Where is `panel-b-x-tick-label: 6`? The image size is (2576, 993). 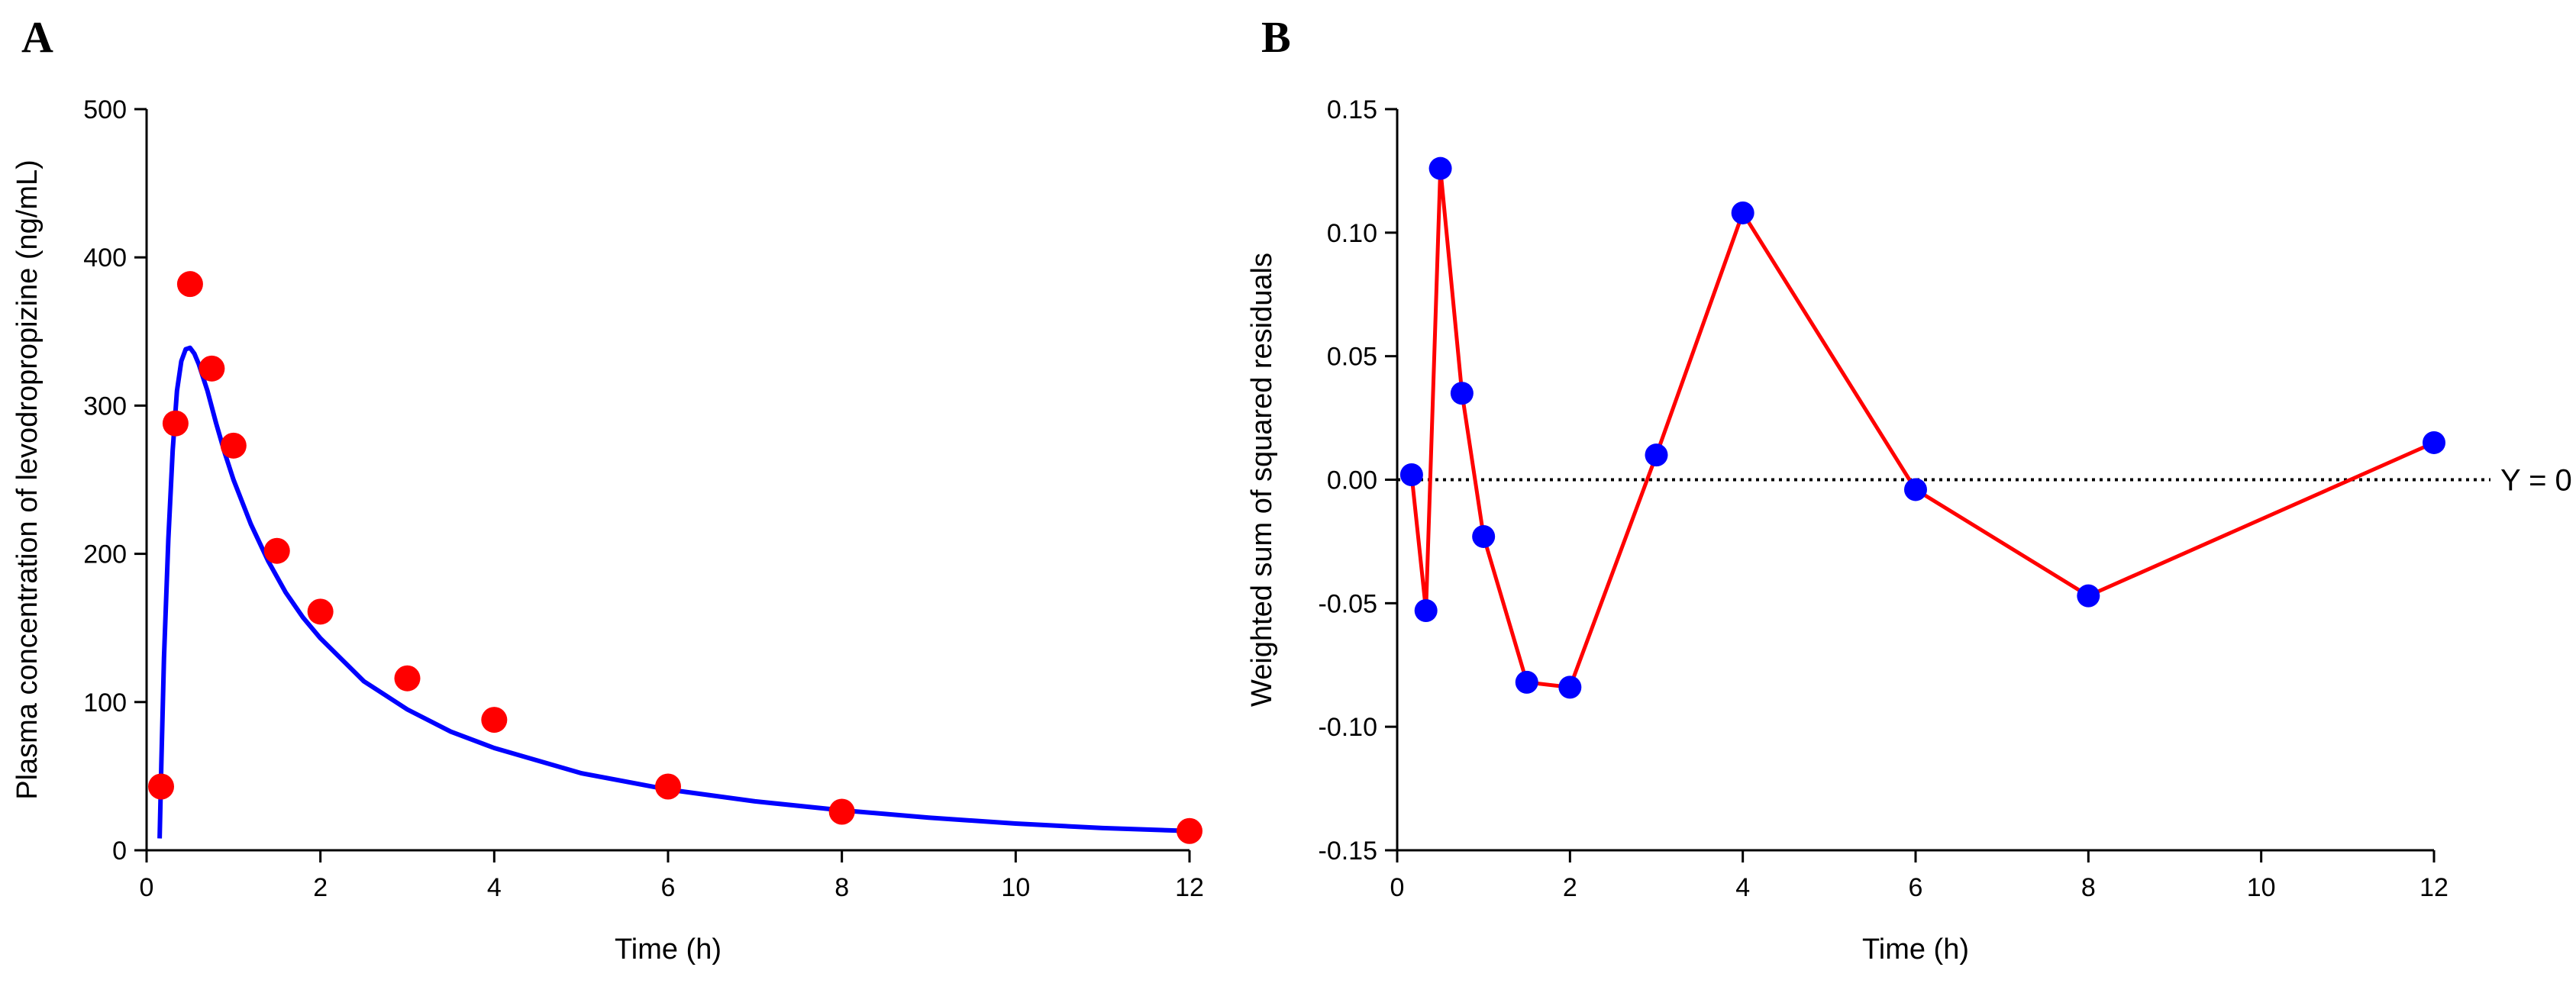
panel-b-x-tick-label: 6 is located at coordinates (1916, 887).